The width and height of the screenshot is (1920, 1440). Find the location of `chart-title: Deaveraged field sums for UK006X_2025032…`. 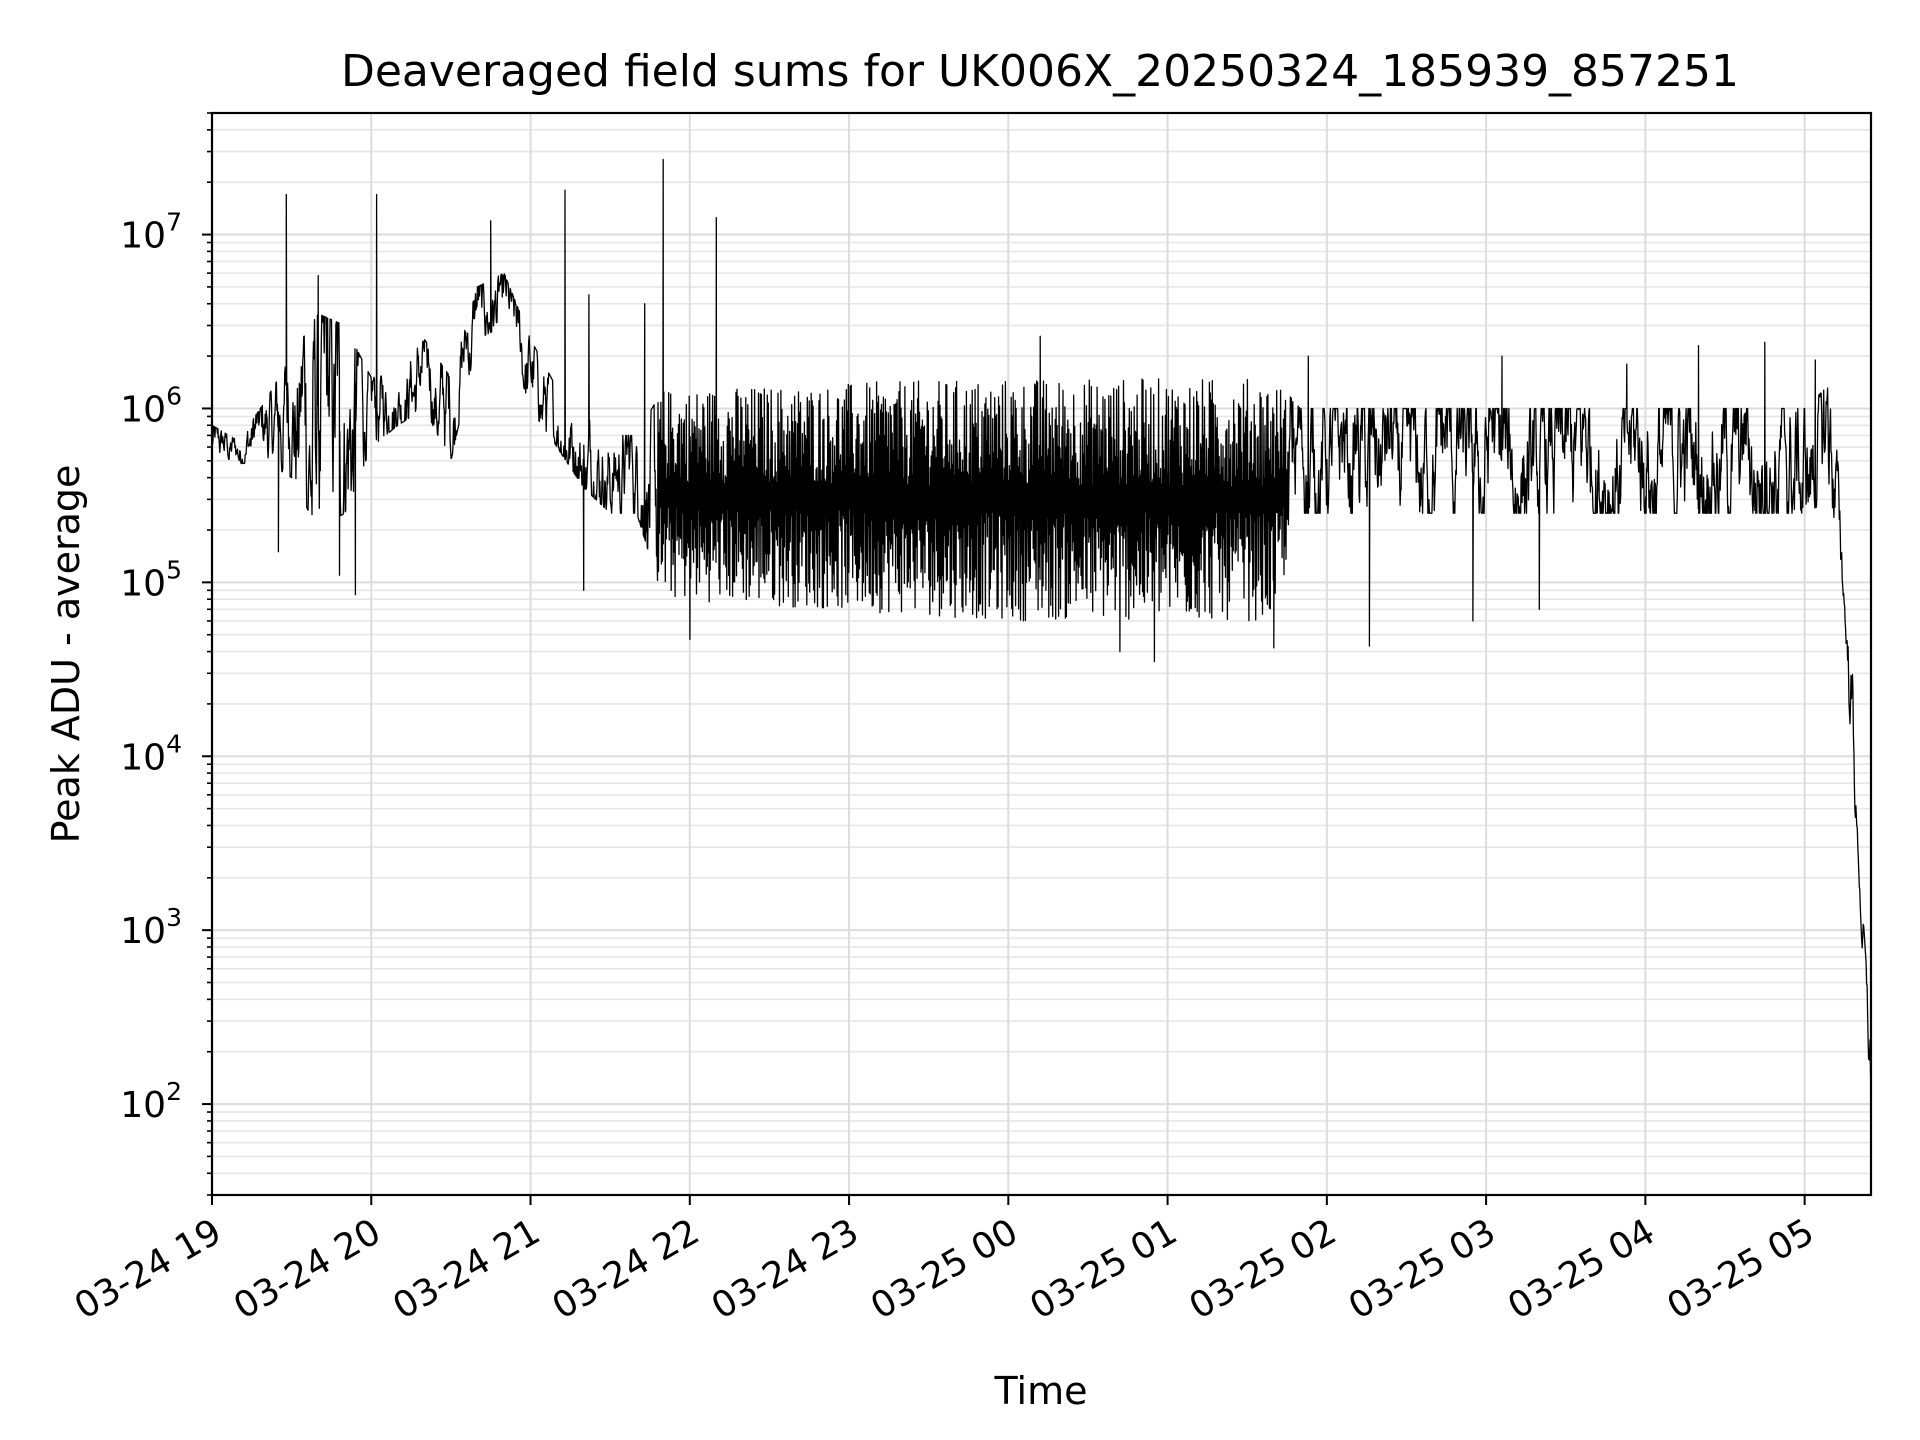

chart-title: Deaveraged field sums for UK006X_2025032… is located at coordinates (1040, 71).